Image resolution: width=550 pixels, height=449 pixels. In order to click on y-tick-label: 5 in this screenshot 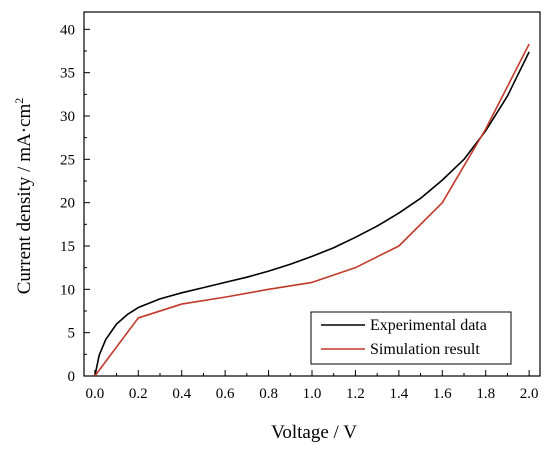, I will do `click(72, 334)`.